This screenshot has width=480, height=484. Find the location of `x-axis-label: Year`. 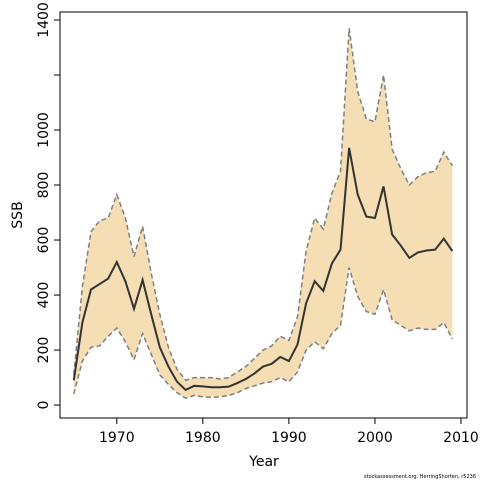

x-axis-label: Year is located at coordinates (263, 462).